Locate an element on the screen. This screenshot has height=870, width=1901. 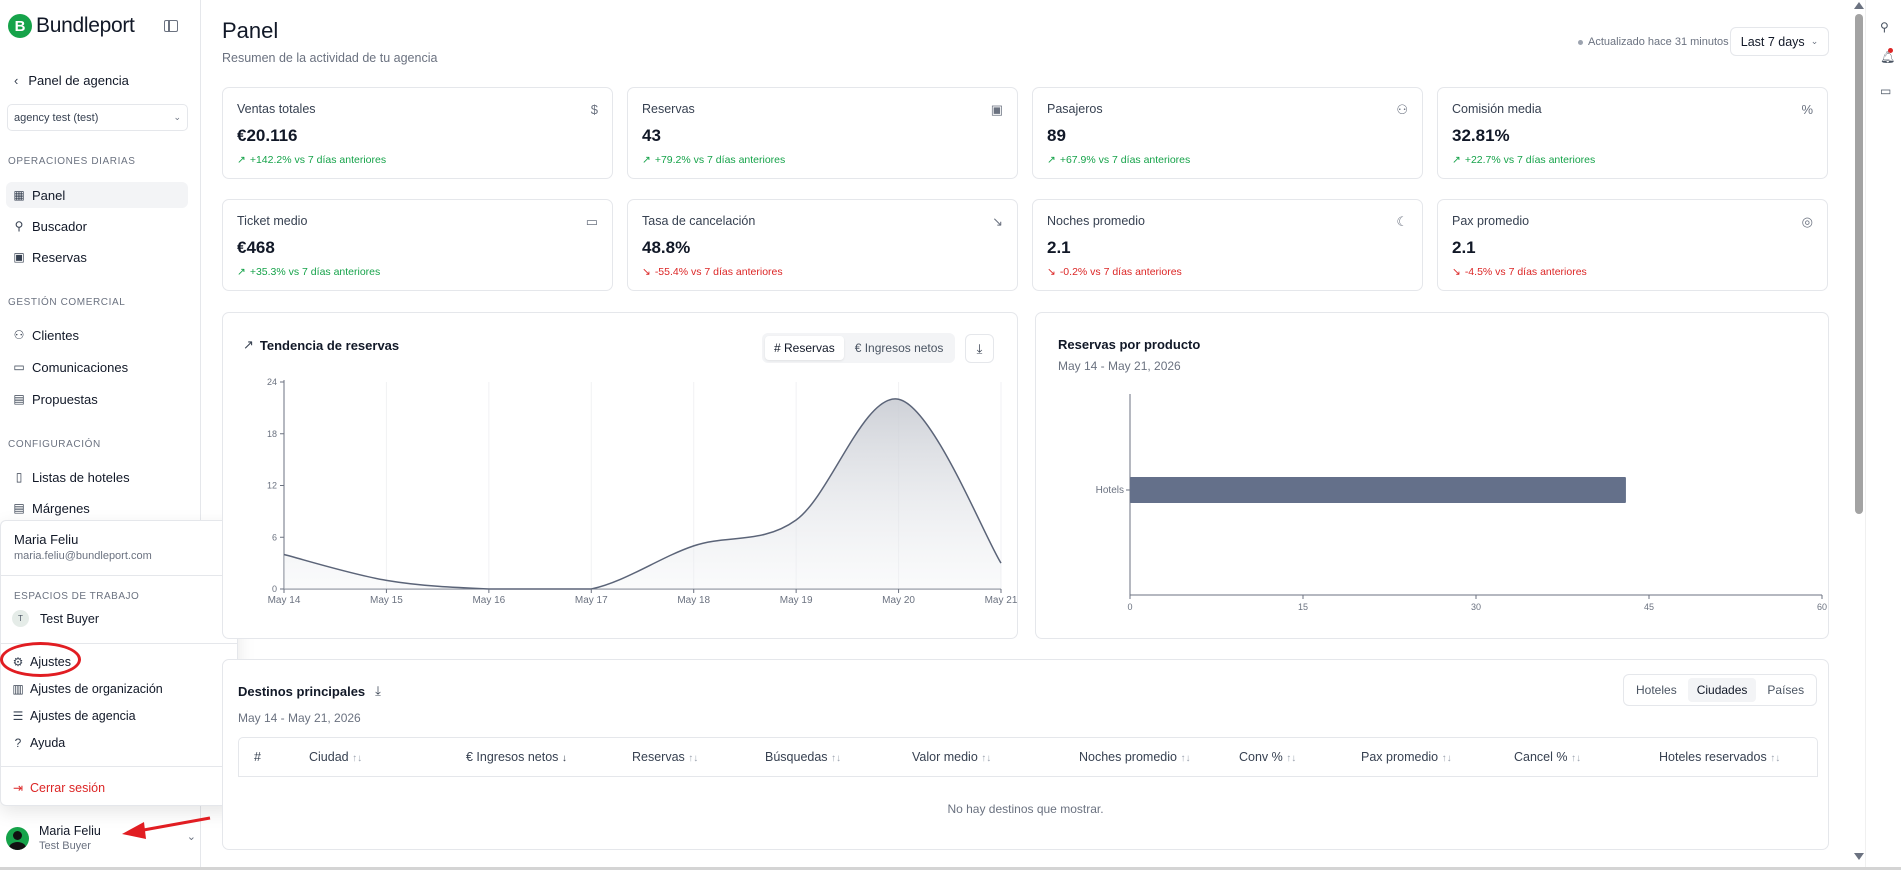
page-title: Panel is located at coordinates (250, 30).